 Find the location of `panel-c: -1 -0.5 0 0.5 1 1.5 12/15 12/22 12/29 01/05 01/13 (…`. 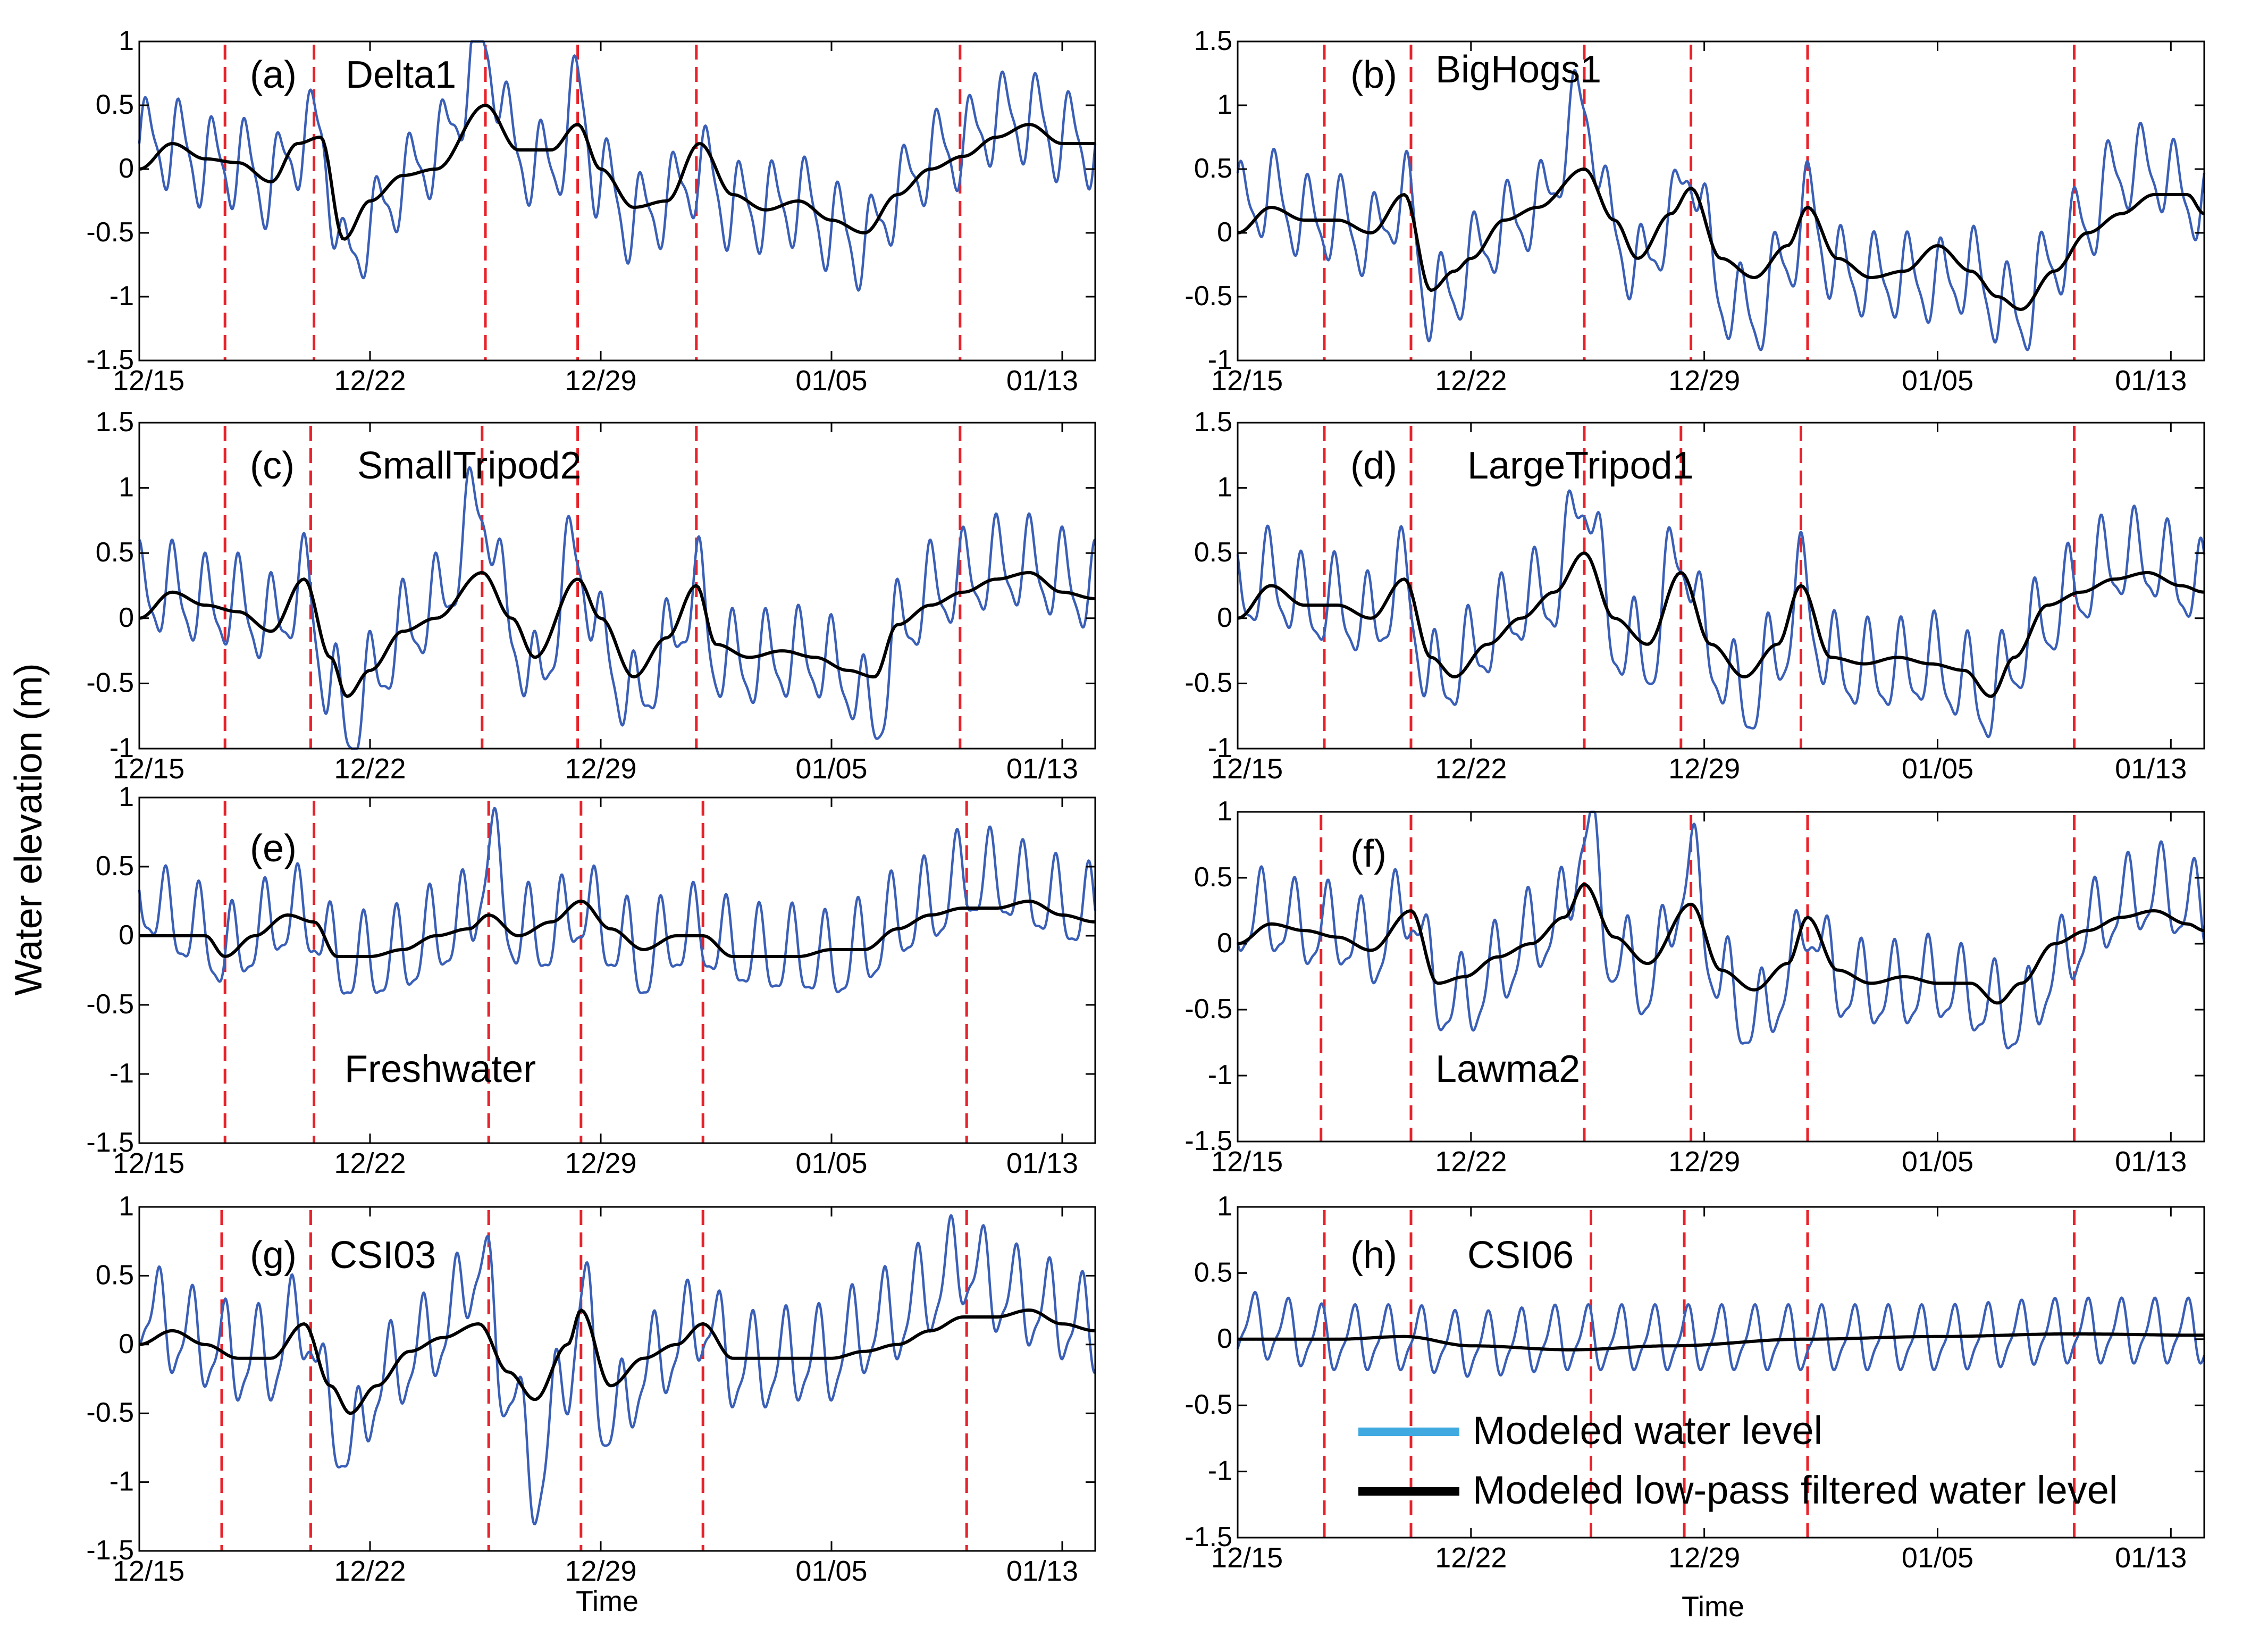

panel-c: -1 -0.5 0 0.5 1 1.5 12/15 12/22 12/29 01/05 01/13 (… is located at coordinates (591, 596).